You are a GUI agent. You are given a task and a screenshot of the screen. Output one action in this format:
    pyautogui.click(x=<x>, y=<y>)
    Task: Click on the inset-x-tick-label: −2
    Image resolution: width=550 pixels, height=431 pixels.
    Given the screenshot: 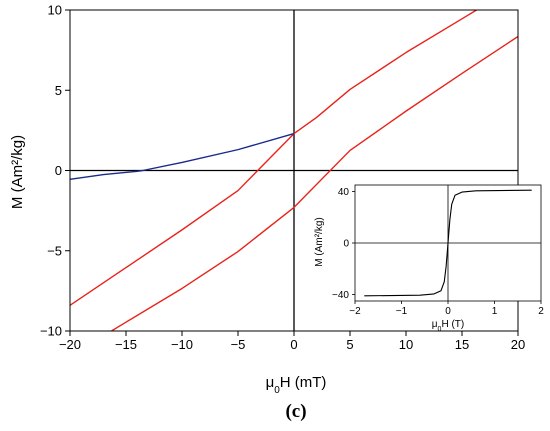 What is the action you would take?
    pyautogui.click(x=355, y=311)
    